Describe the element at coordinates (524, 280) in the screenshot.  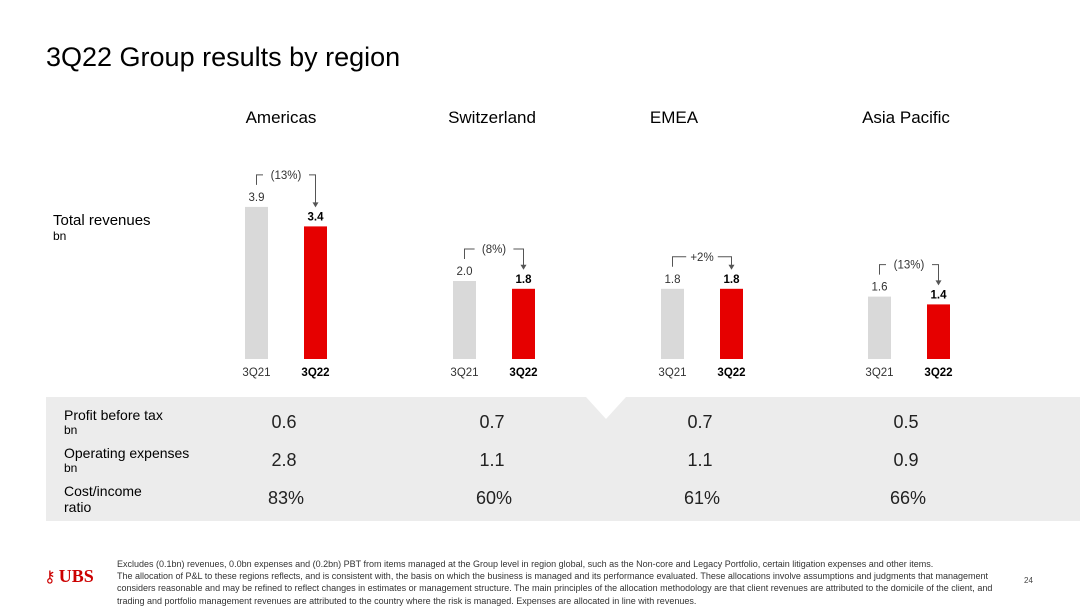
I see `value-label-switzerland-3q22: 1.8` at that location.